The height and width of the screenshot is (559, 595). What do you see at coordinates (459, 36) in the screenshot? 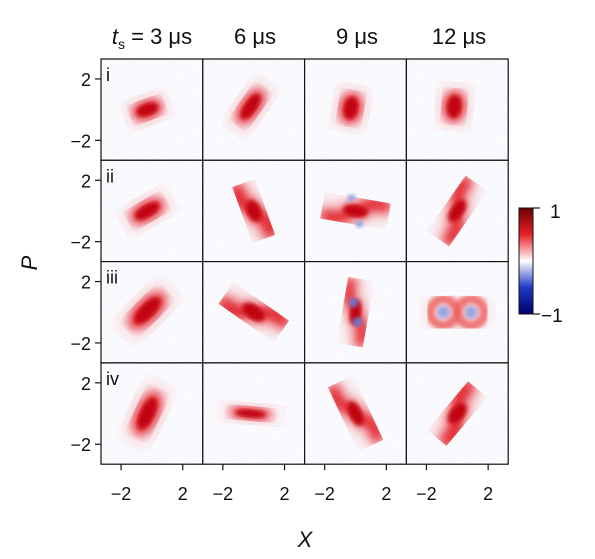
I see `column-header-4: 12 μs` at bounding box center [459, 36].